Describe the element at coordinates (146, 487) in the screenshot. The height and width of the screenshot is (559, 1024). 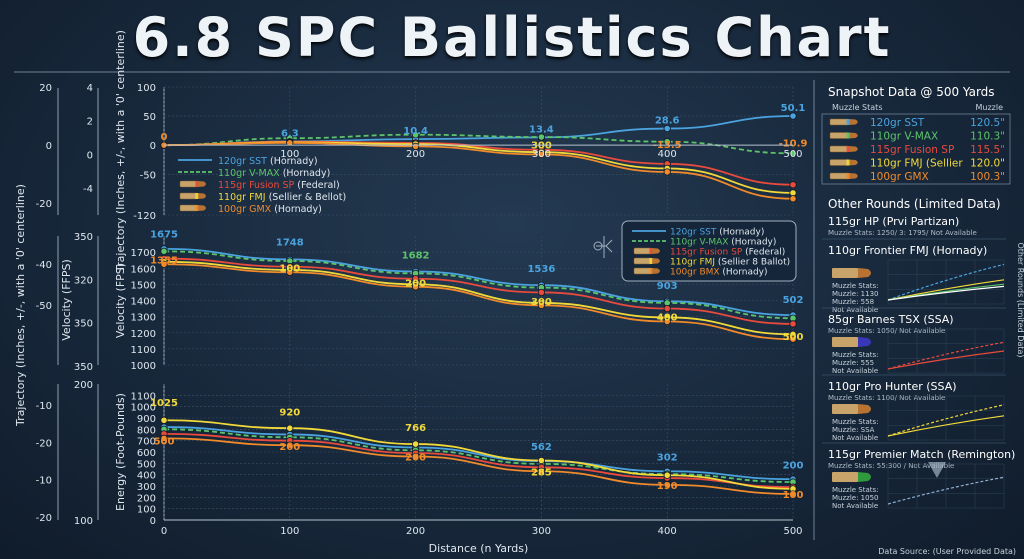
I see `y-tick-label: 300` at that location.